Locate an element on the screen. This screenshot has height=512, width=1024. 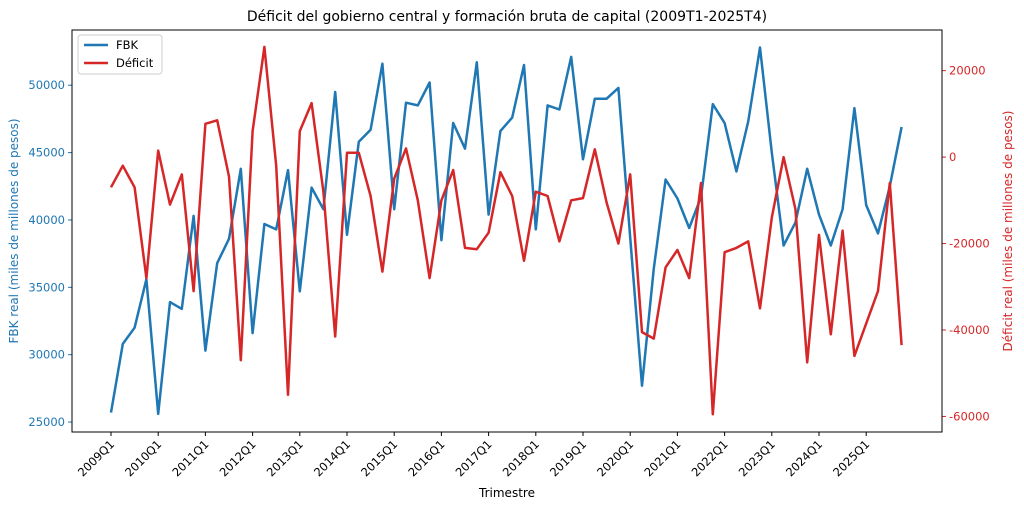
x-tick-label: 2016Q1 is located at coordinates (426, 458).